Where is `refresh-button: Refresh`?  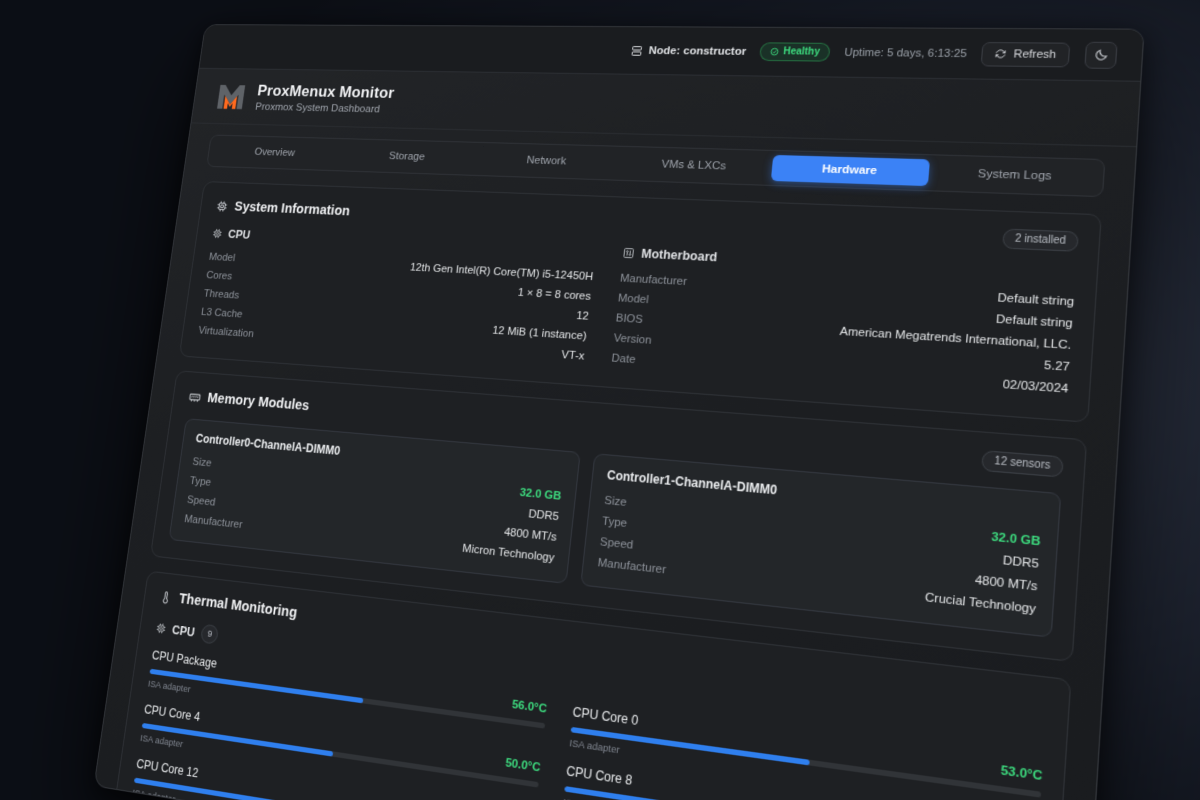 refresh-button: Refresh is located at coordinates (1026, 54).